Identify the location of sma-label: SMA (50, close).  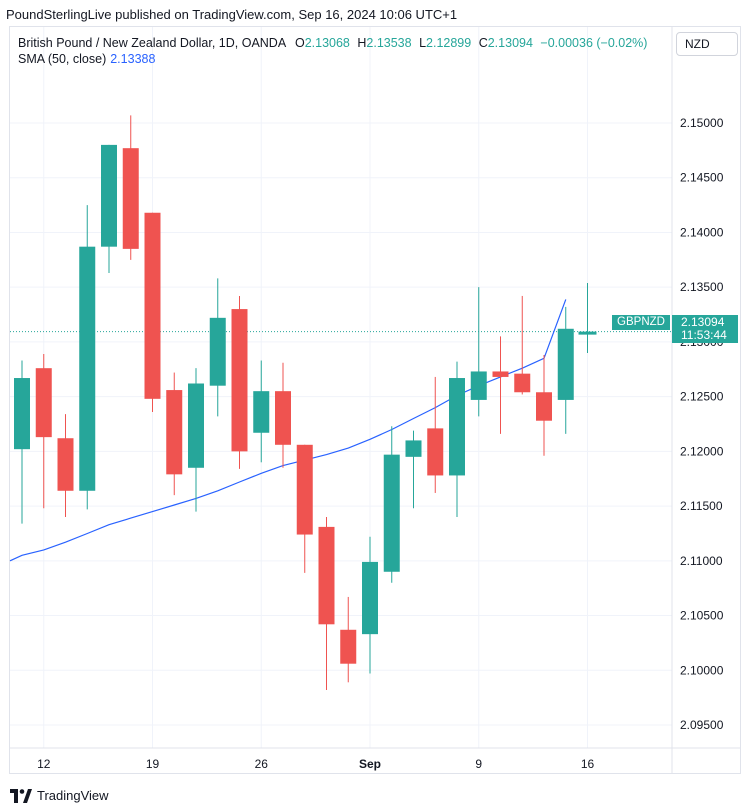
(62, 59).